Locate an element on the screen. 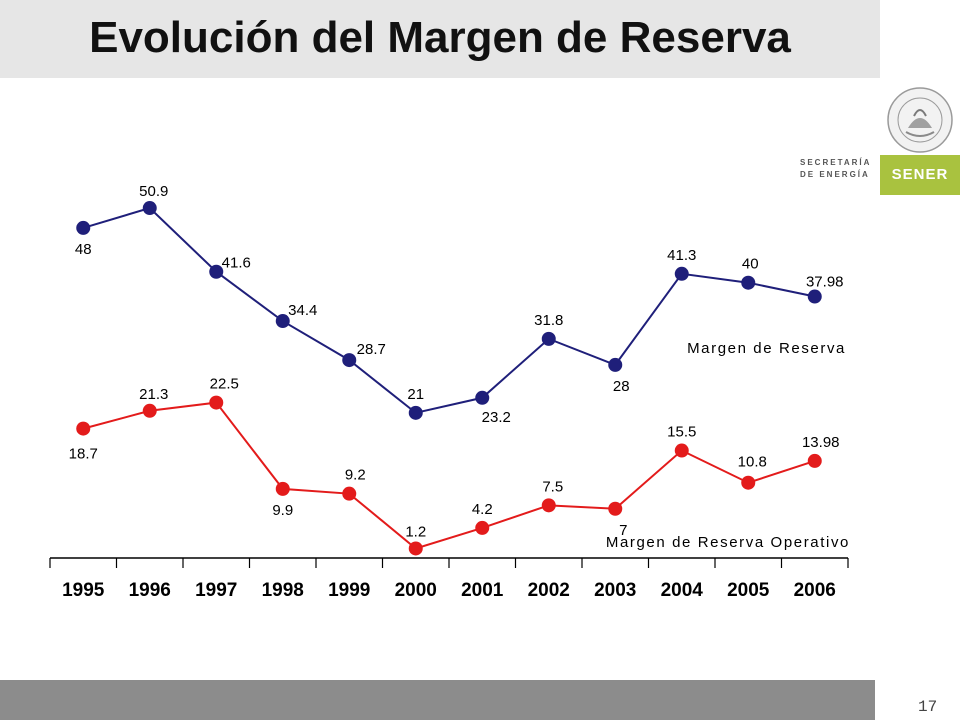 The image size is (960, 720). x-tick-label: 2003 is located at coordinates (615, 590).